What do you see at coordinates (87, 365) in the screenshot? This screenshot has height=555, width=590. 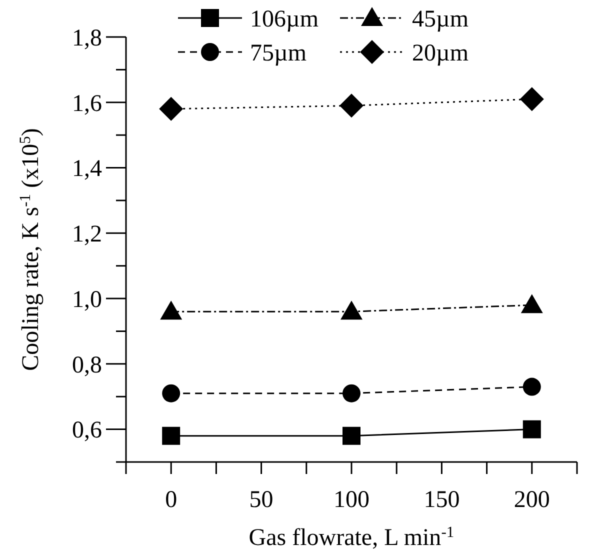 I see `y-tick-label: 0,8` at bounding box center [87, 365].